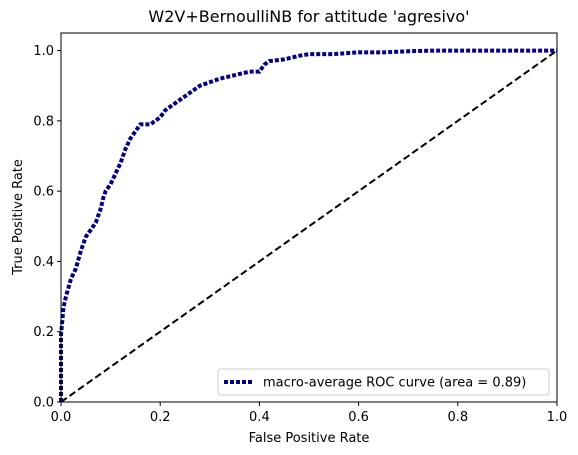 The image size is (578, 455). What do you see at coordinates (394, 383) in the screenshot?
I see `legend-series-label: macro-average ROC curve (area = 0.89)` at bounding box center [394, 383].